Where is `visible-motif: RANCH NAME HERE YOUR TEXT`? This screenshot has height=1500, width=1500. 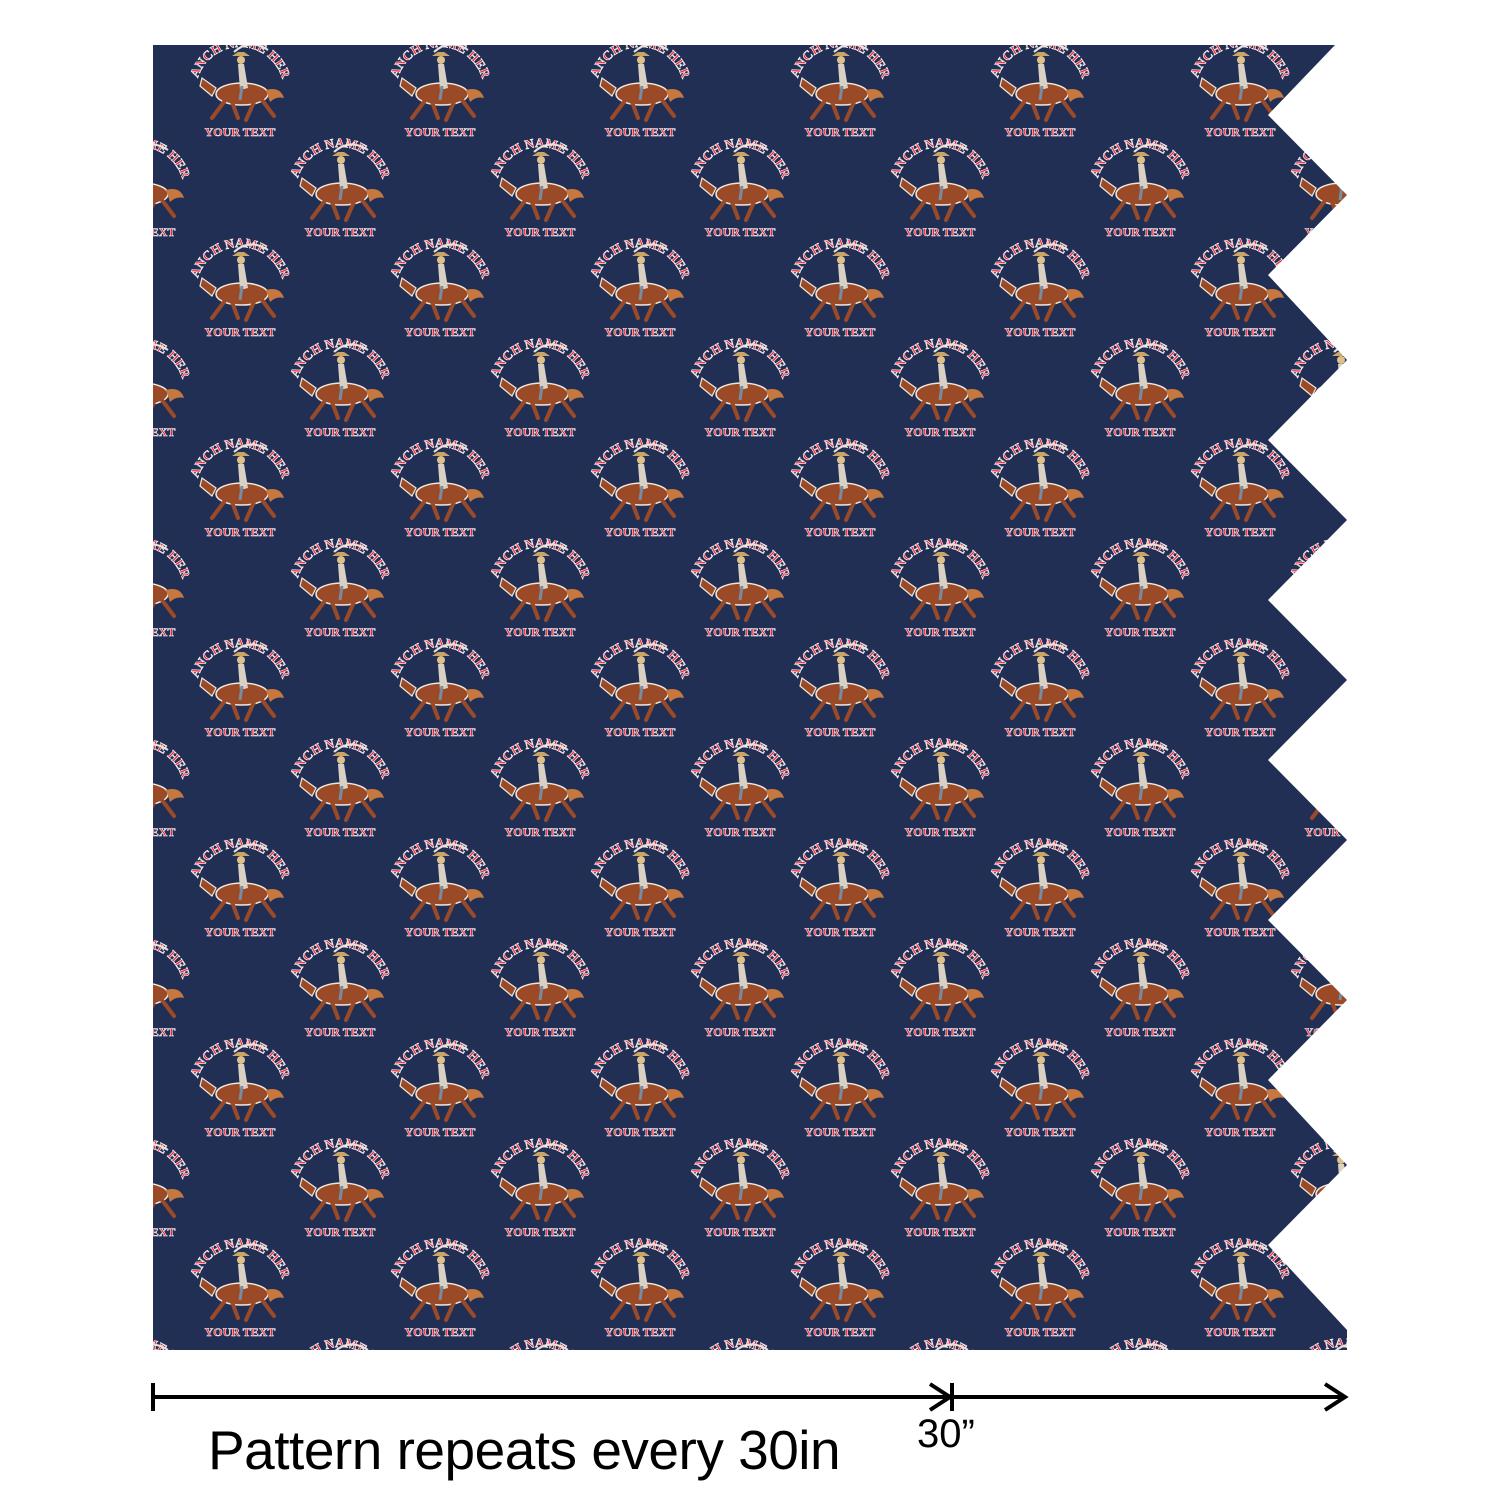 visible-motif: RANCH NAME HERE YOUR TEXT is located at coordinates (240, 286).